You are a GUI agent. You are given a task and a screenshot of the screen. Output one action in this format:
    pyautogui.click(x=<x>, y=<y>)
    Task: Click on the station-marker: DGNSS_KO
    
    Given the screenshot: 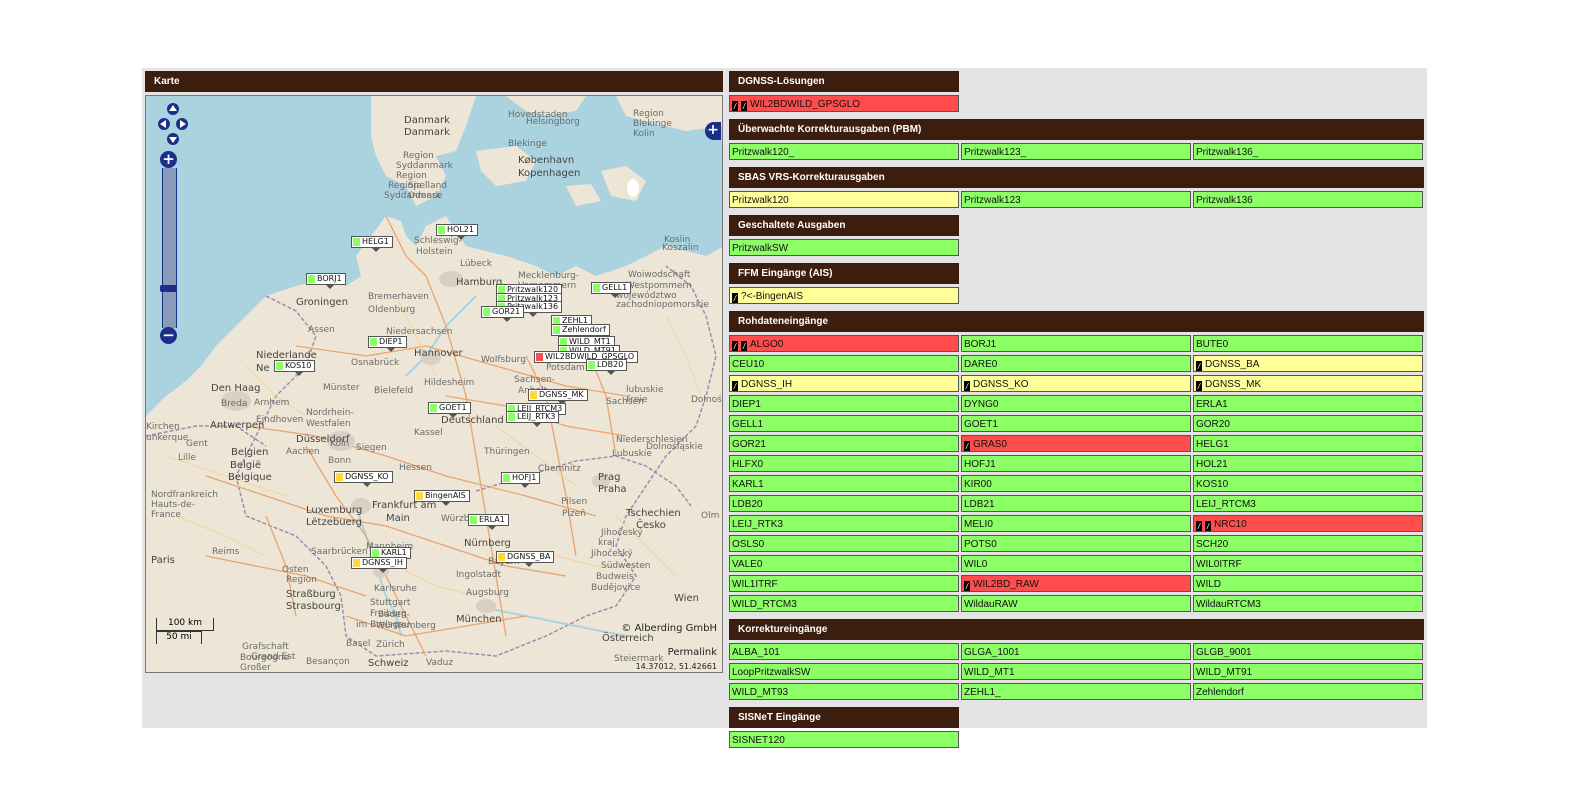 What is the action you would take?
    pyautogui.click(x=363, y=479)
    